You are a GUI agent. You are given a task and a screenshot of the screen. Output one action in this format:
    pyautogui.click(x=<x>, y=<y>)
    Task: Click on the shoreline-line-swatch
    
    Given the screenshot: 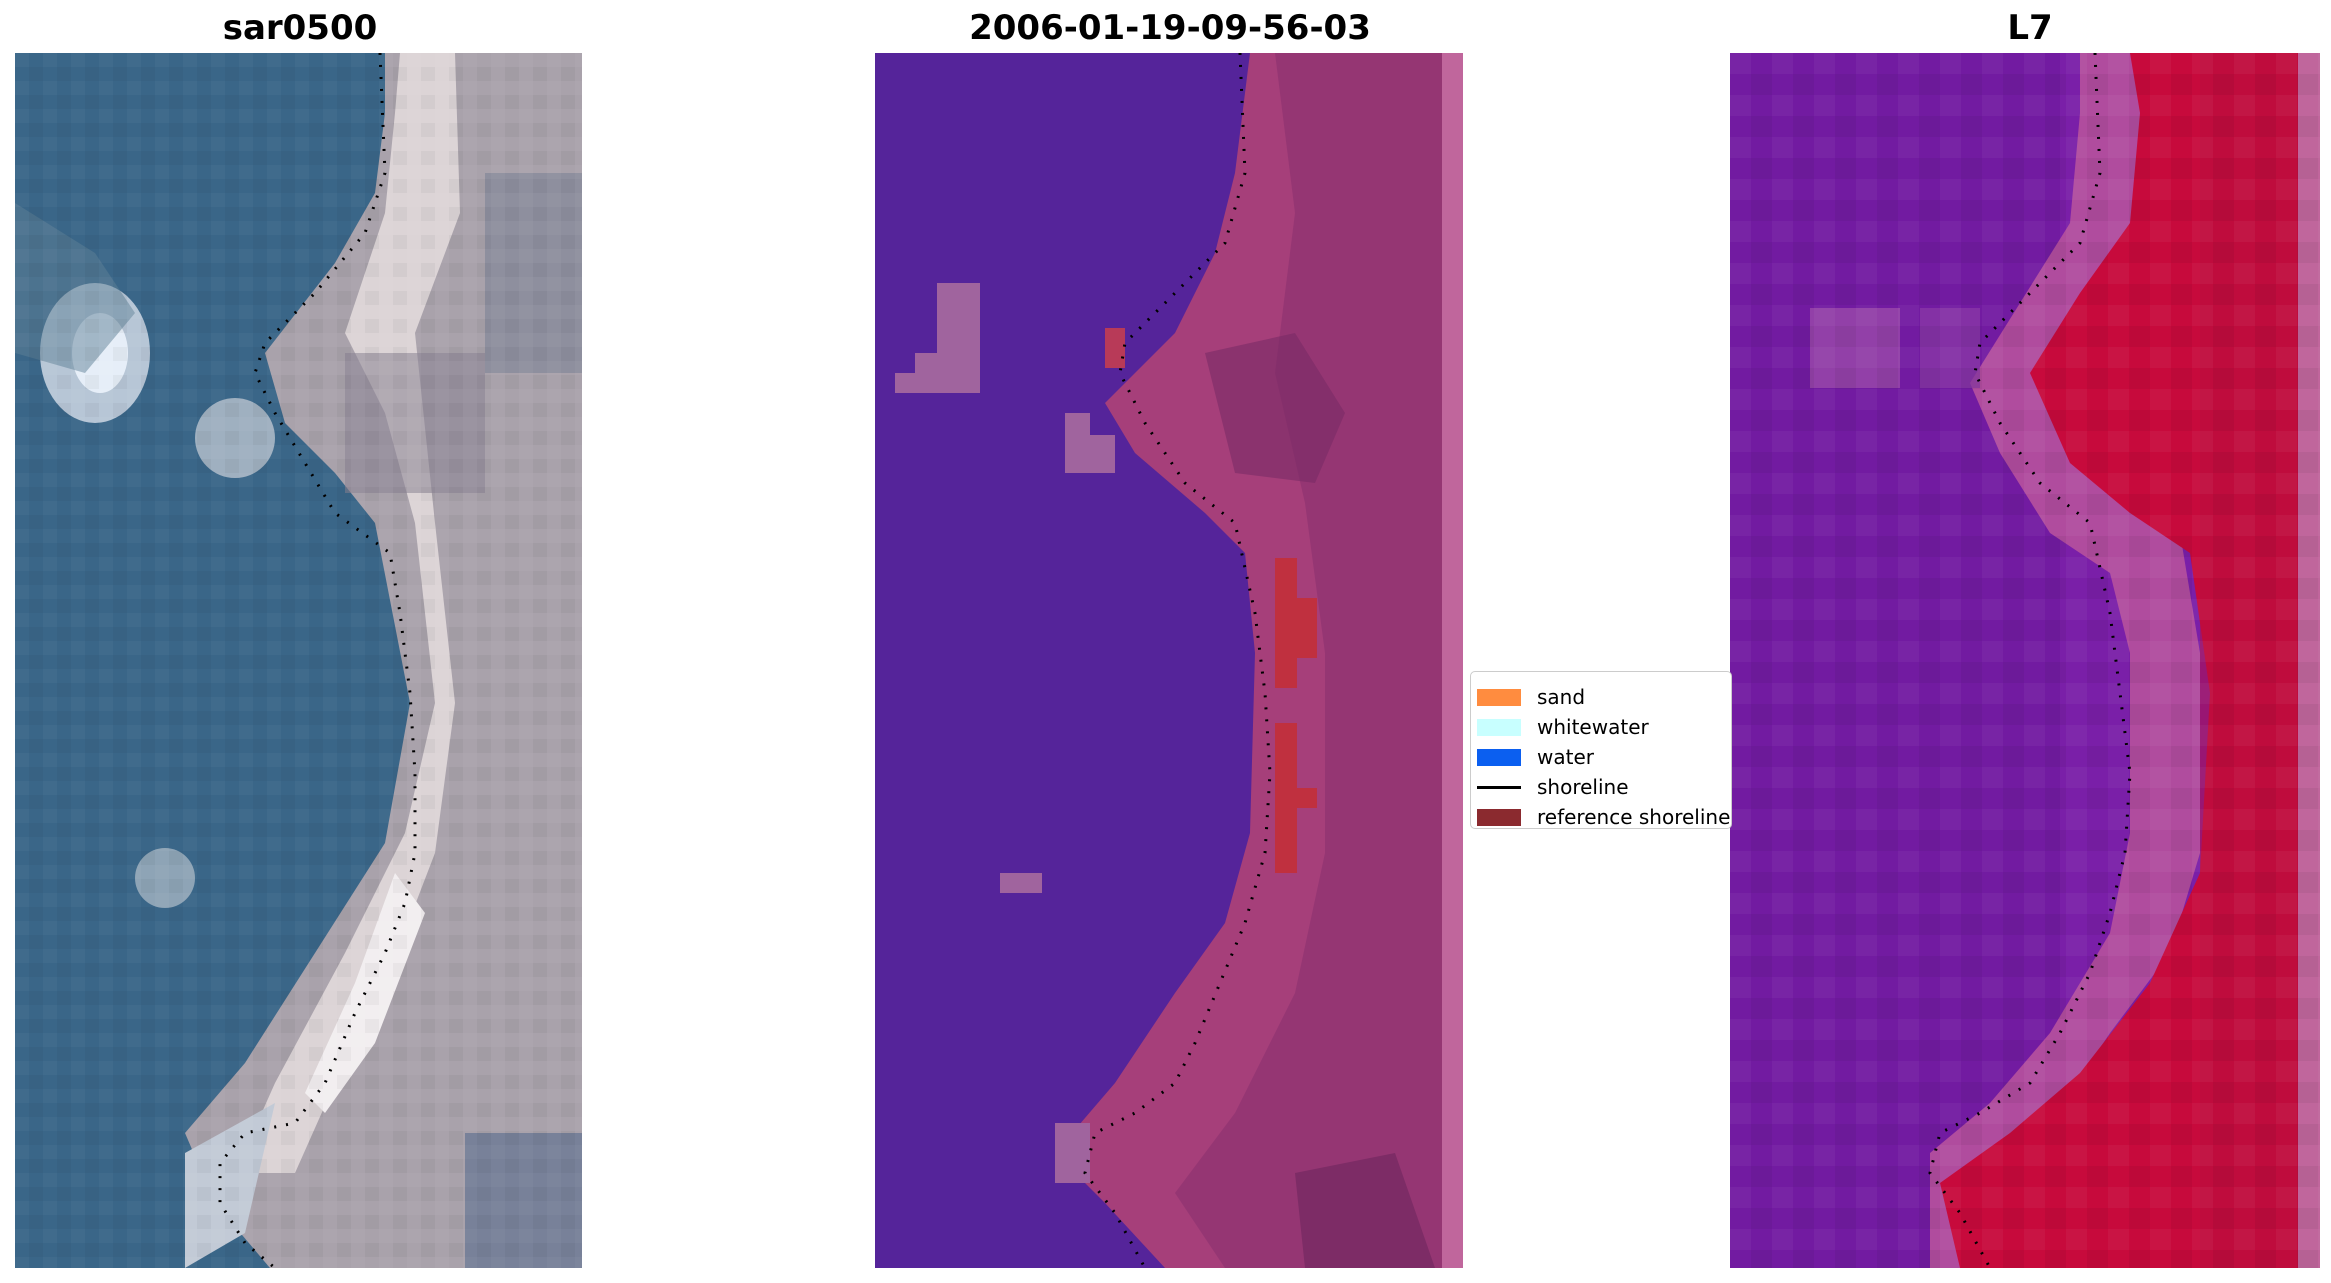 What is the action you would take?
    pyautogui.click(x=1499, y=787)
    